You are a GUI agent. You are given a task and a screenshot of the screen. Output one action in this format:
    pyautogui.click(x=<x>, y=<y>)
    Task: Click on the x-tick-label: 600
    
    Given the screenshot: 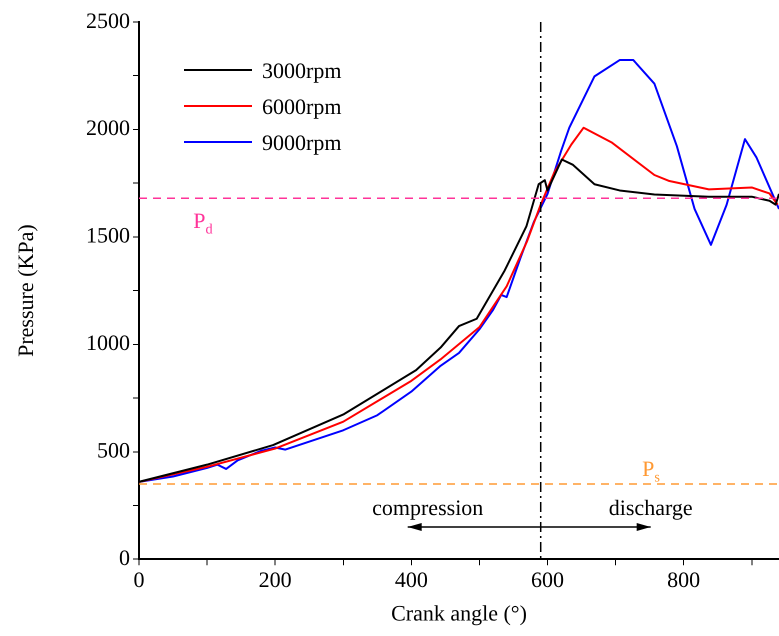 What is the action you would take?
    pyautogui.click(x=547, y=579)
    